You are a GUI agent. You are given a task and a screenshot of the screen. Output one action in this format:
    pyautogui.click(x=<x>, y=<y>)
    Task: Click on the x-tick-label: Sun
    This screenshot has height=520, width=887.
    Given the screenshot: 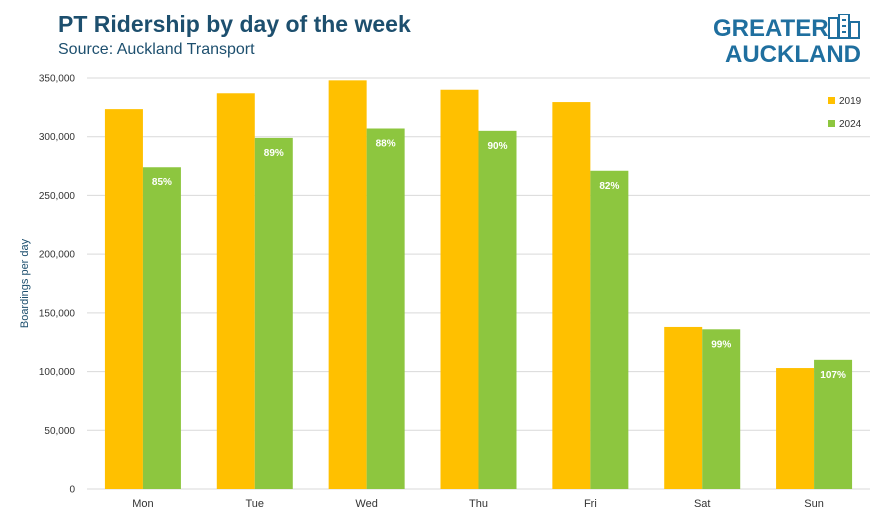 What is the action you would take?
    pyautogui.click(x=814, y=504)
    